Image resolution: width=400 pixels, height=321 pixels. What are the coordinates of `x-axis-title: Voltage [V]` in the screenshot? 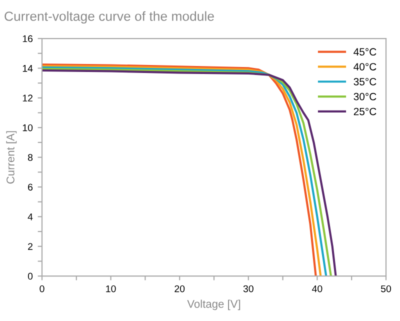 It's located at (213, 305).